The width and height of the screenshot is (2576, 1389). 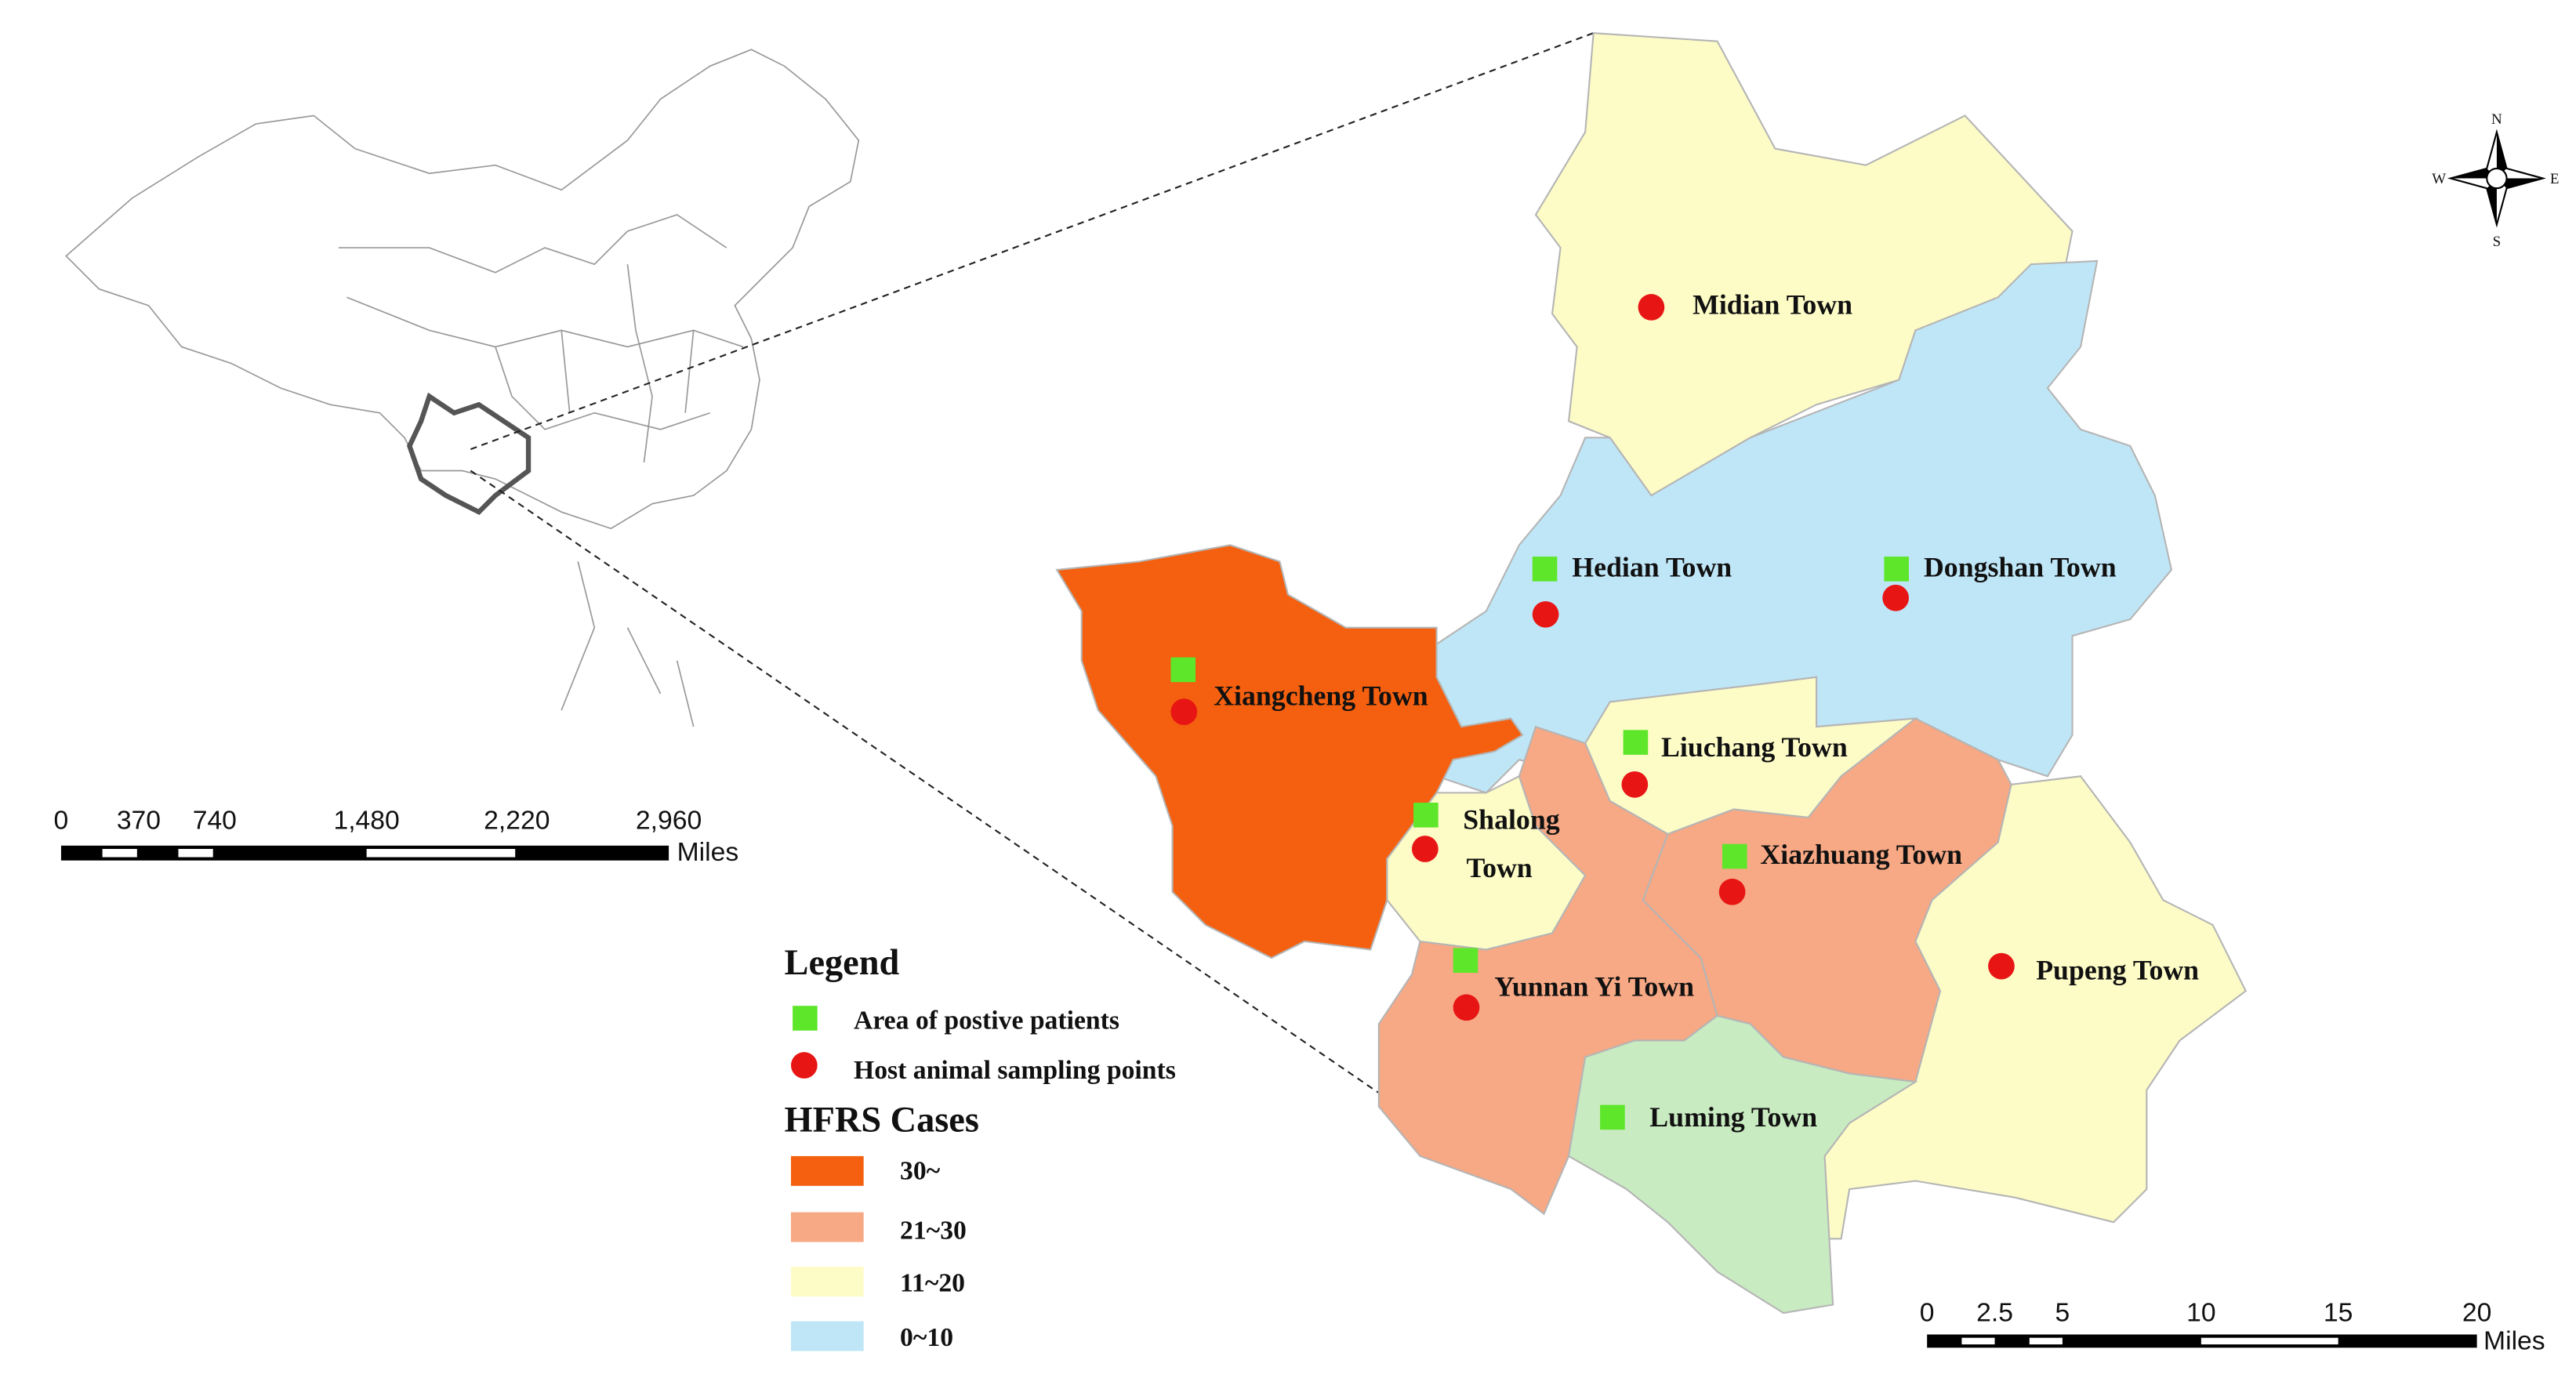 What do you see at coordinates (933, 1284) in the screenshot?
I see `legend-label: 11~20` at bounding box center [933, 1284].